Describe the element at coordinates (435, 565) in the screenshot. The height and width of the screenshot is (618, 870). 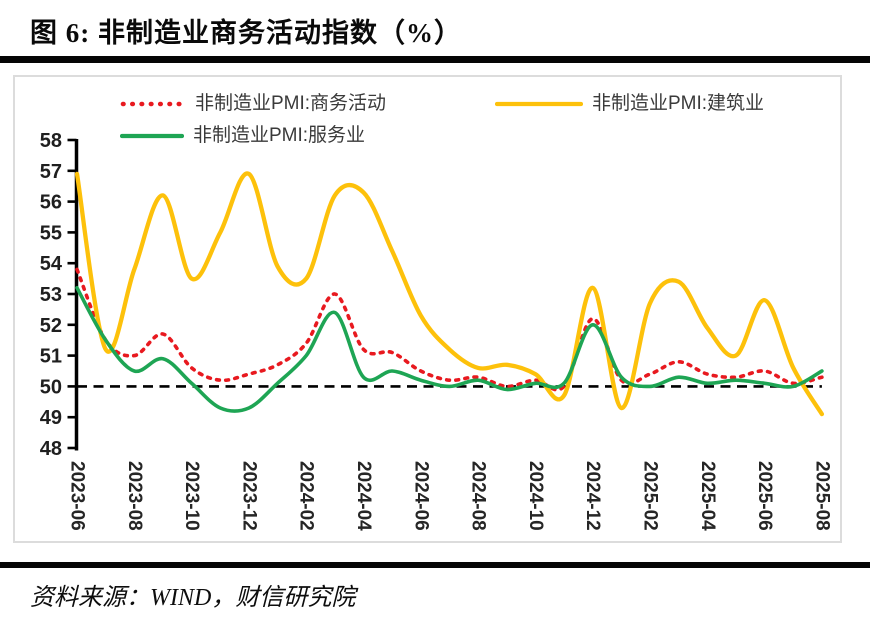
I see `footer-divider` at that location.